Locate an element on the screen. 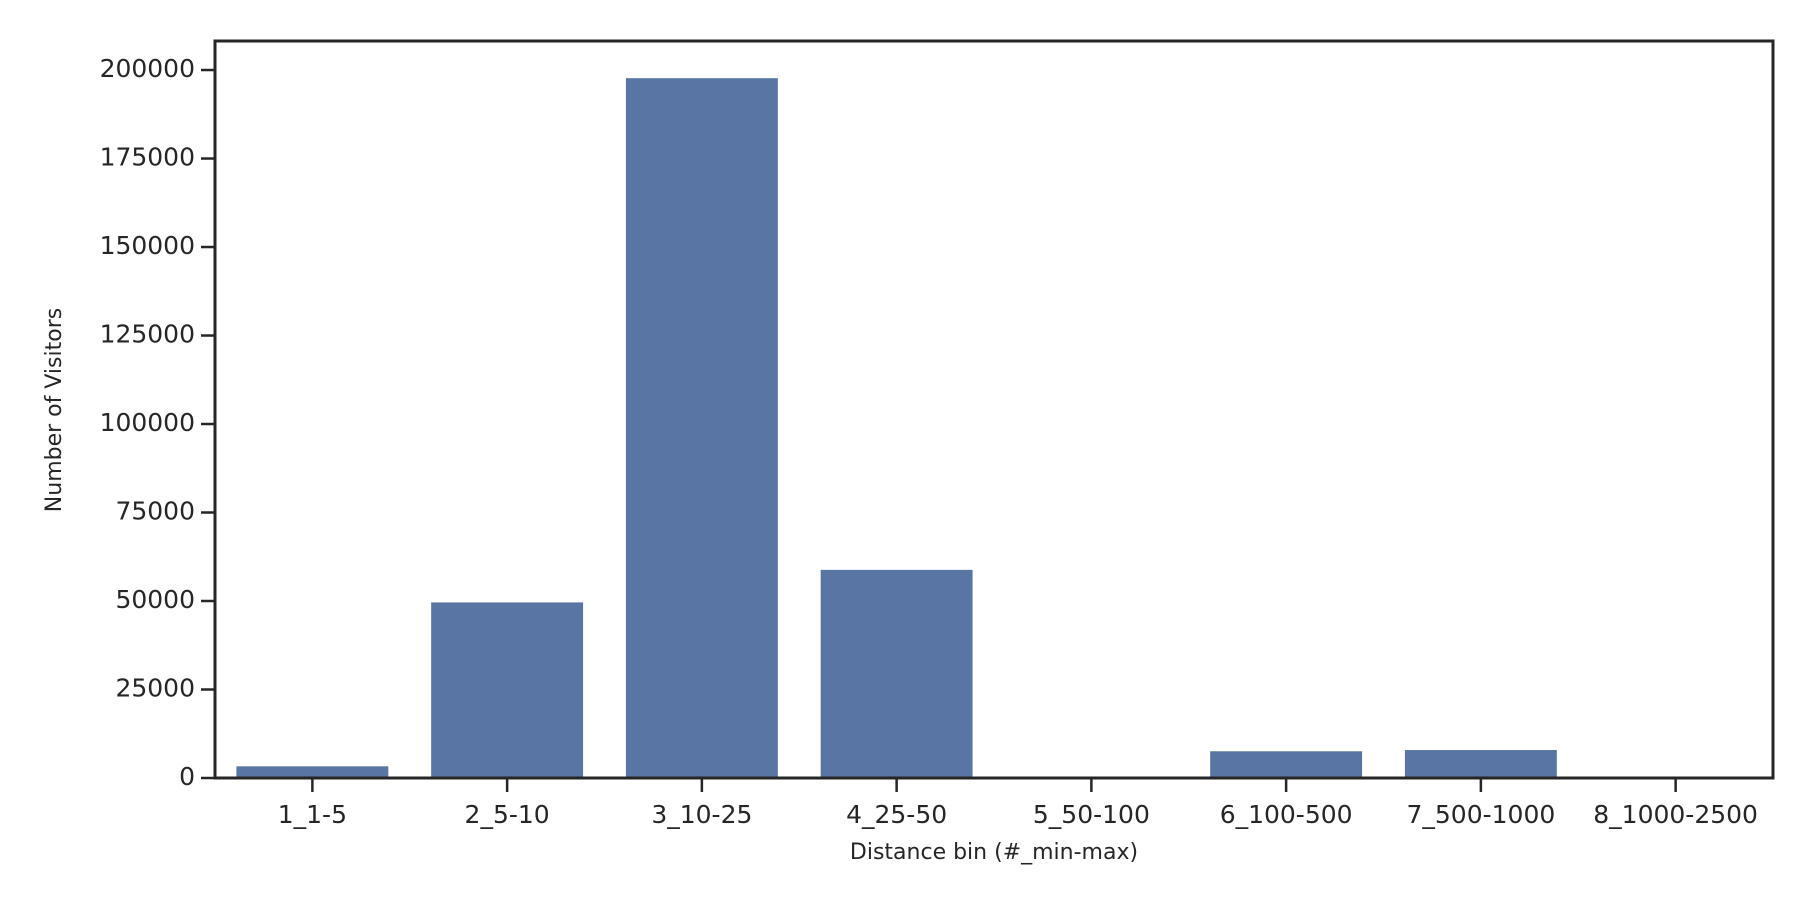 Image resolution: width=1800 pixels, height=900 pixels. y-tick-label: 125000 is located at coordinates (147, 334).